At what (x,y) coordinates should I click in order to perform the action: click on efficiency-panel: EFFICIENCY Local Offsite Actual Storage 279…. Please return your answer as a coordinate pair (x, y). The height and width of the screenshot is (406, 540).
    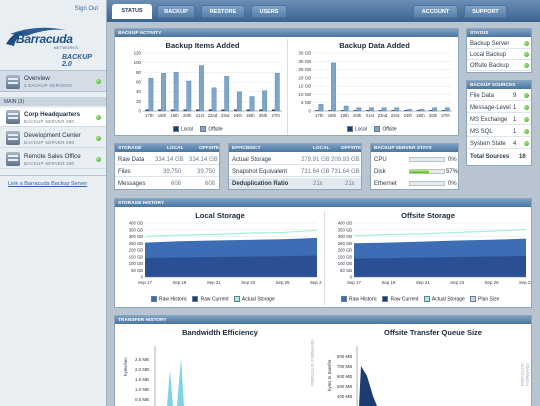
    Looking at the image, I should click on (295, 166).